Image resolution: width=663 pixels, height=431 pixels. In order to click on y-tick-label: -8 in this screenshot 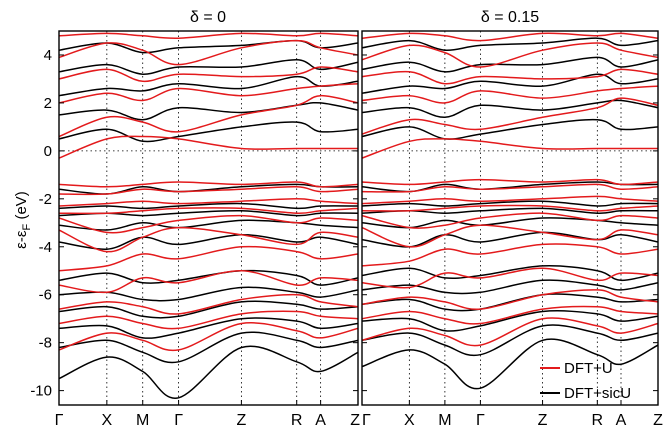, I will do `click(45, 343)`.